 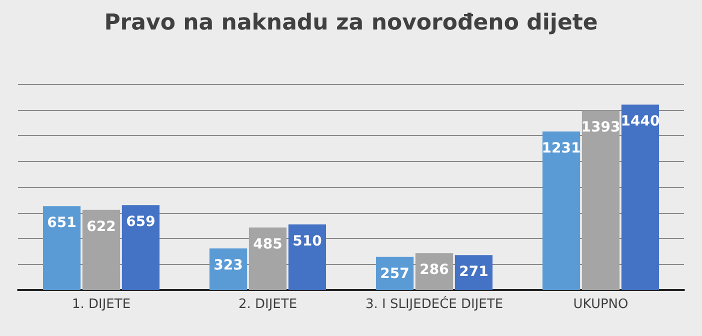 I want to click on data-label: 1231, so click(x=561, y=148).